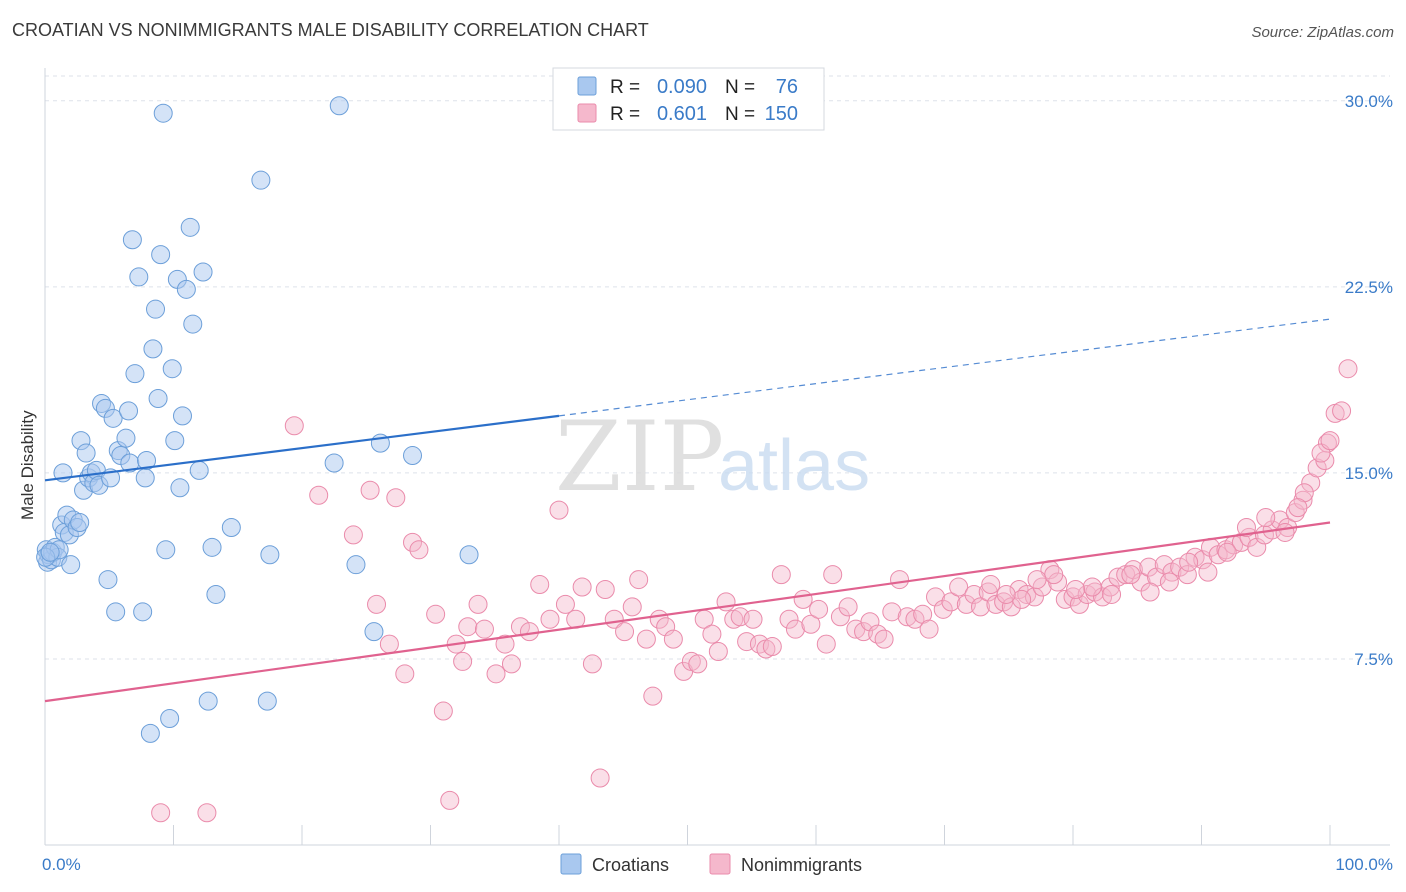  Describe the element at coordinates (625, 114) in the screenshot. I see `legend-r-label: R =` at that location.